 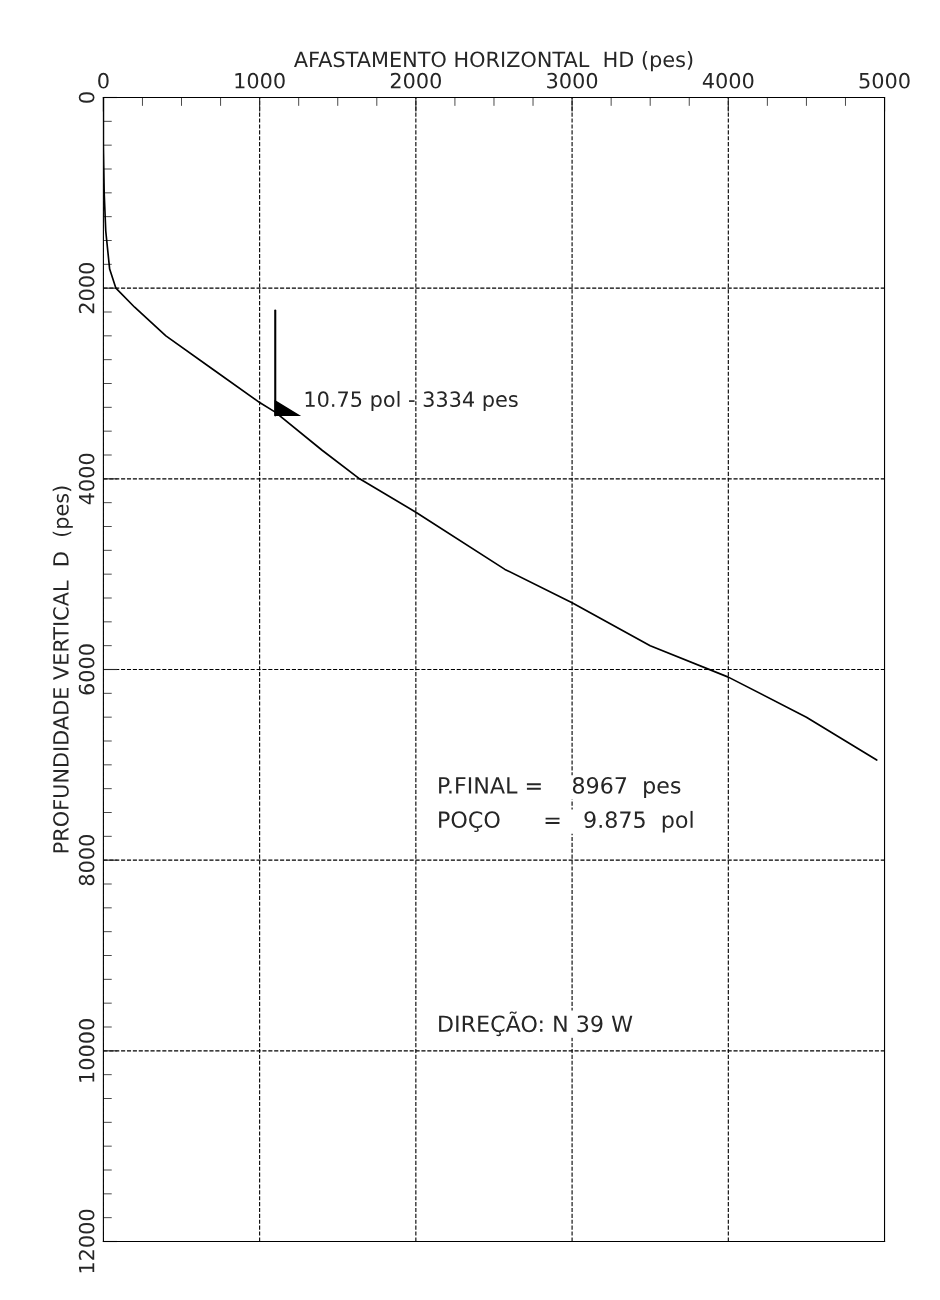 What do you see at coordinates (566, 821) in the screenshot?
I see `annotation: POÇO = 9.875 pol` at bounding box center [566, 821].